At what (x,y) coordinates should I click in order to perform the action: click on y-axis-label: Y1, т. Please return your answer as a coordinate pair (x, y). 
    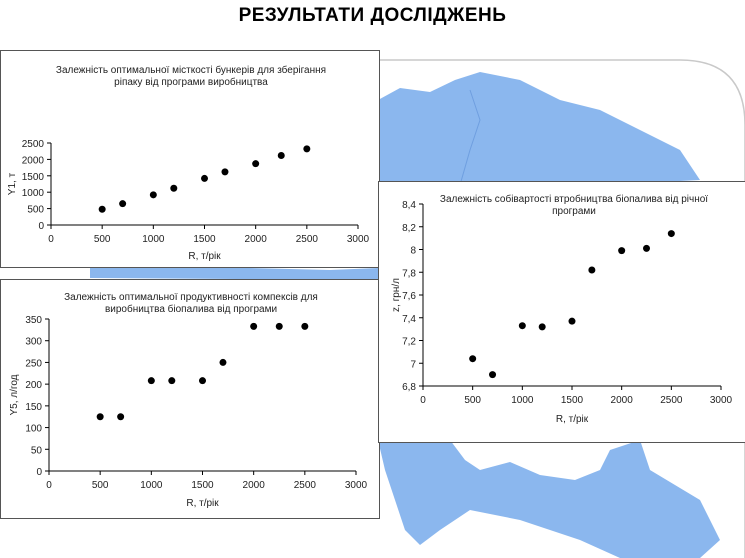
    Looking at the image, I should click on (12, 183).